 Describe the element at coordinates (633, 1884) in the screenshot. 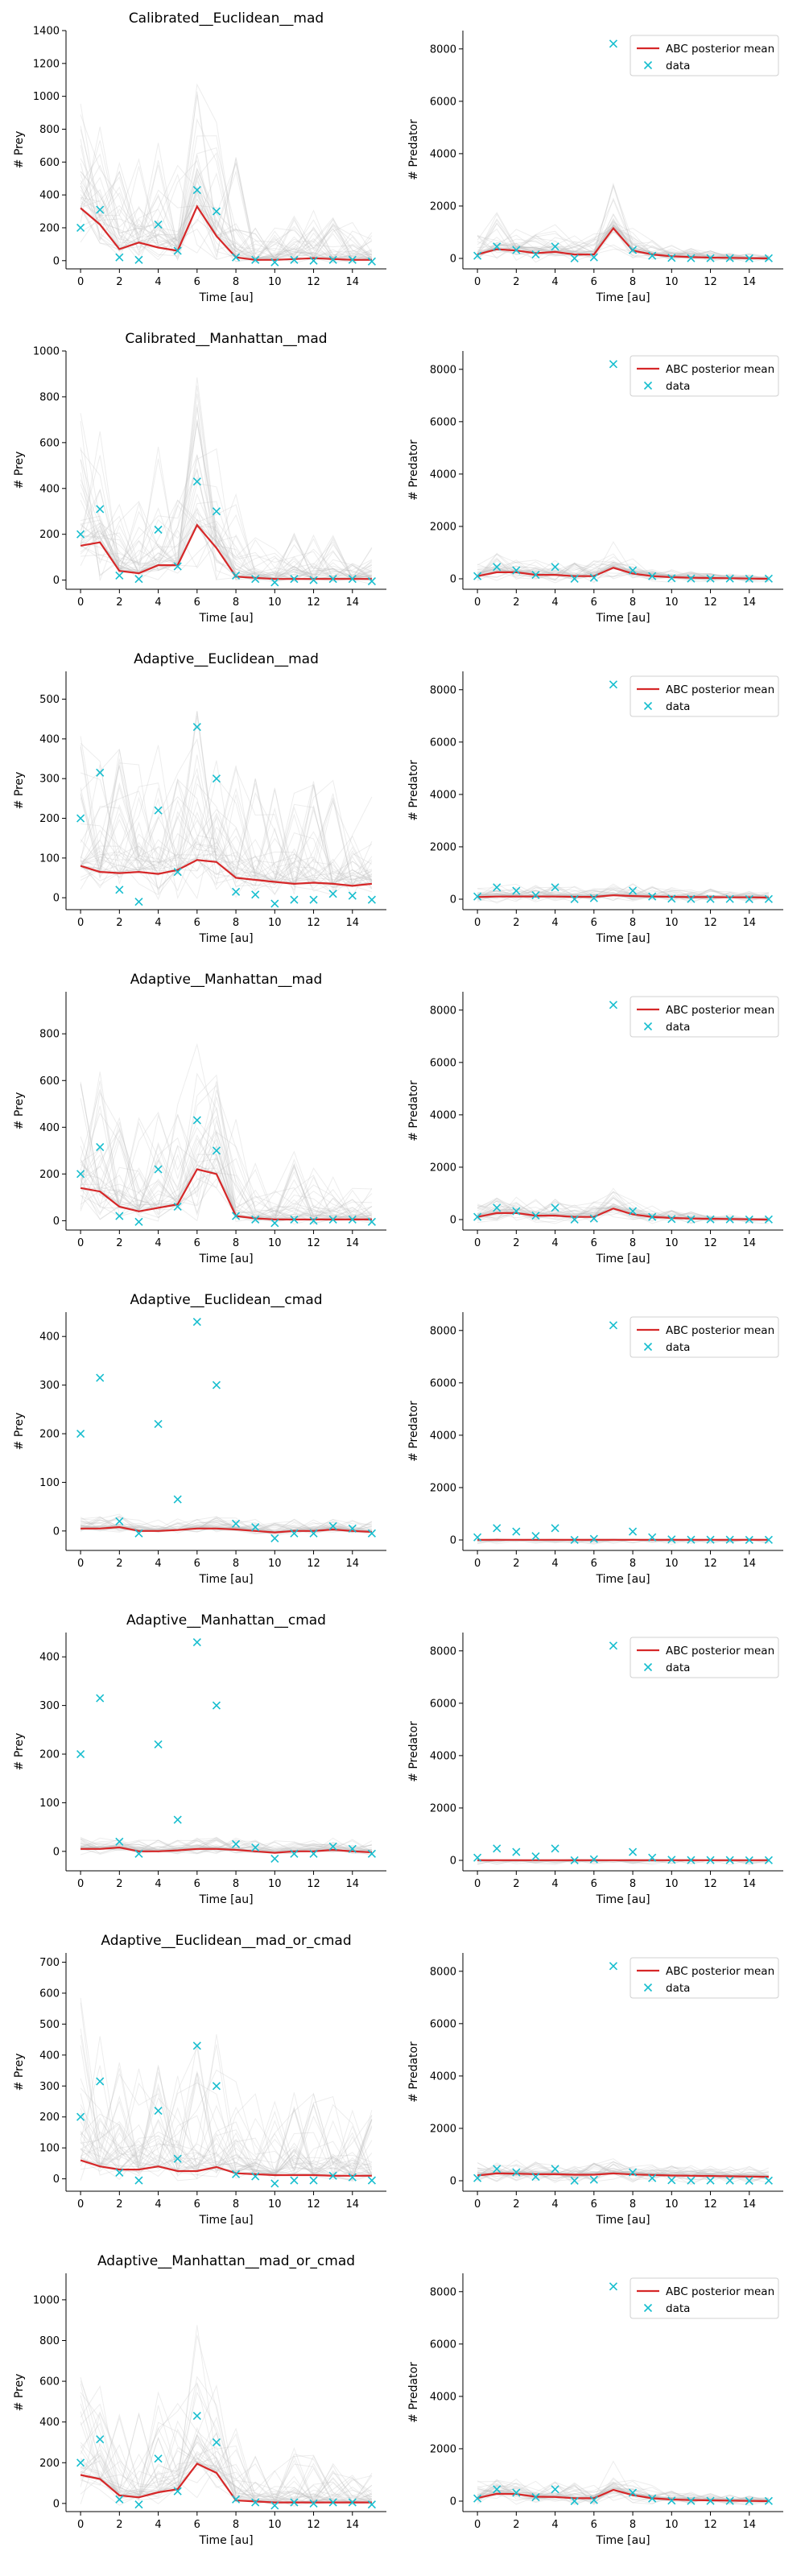

I see `x-tick-label: 8` at that location.